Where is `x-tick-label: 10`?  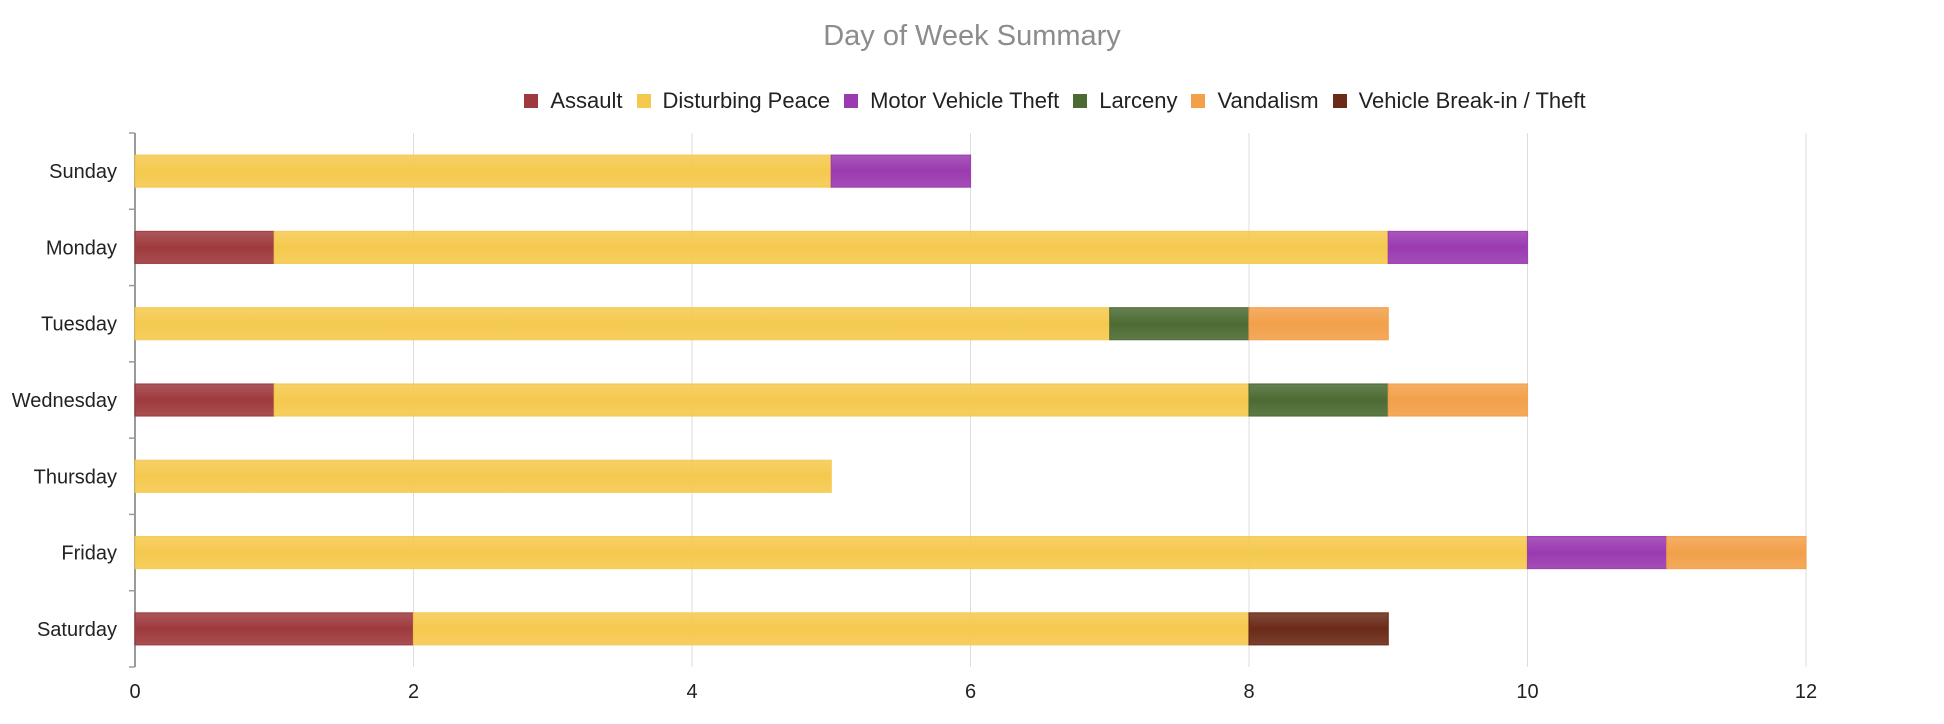
x-tick-label: 10 is located at coordinates (1527, 692).